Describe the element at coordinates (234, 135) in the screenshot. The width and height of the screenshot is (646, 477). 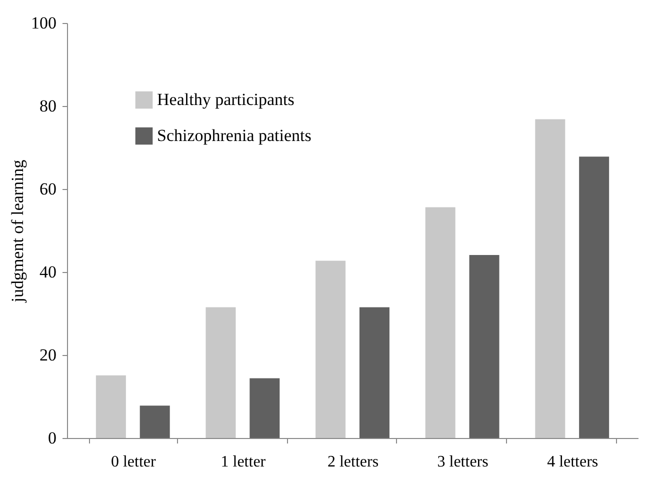
I see `legend-label: Schizophrenia patients` at that location.